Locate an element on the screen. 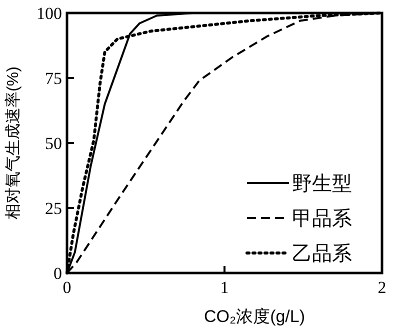  y-tick-label: 50 is located at coordinates (53, 143).